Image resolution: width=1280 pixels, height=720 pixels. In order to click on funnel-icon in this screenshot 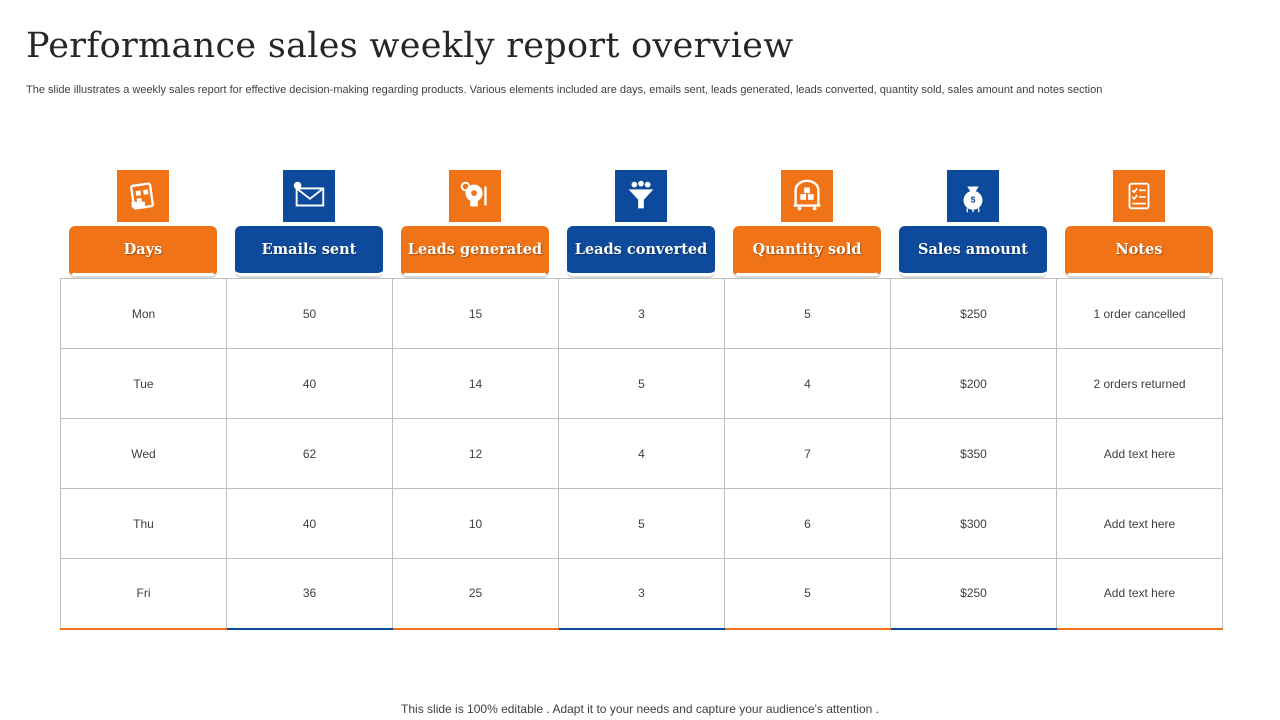, I will do `click(641, 196)`.